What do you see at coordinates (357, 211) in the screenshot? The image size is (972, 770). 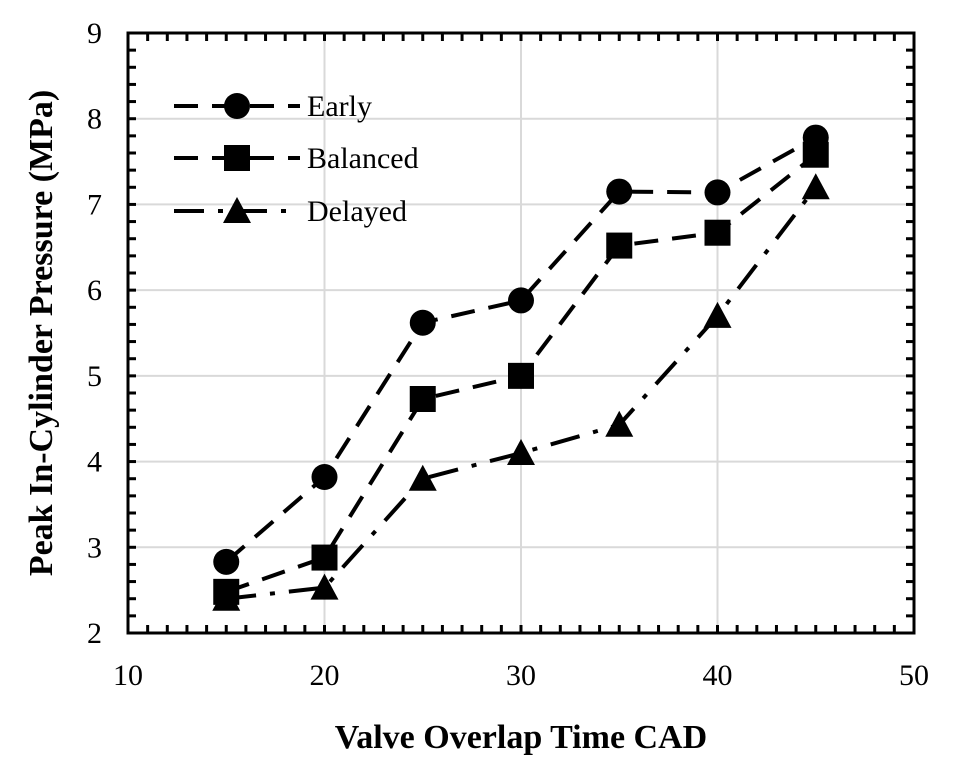 I see `legend-label-delayed: Delayed` at bounding box center [357, 211].